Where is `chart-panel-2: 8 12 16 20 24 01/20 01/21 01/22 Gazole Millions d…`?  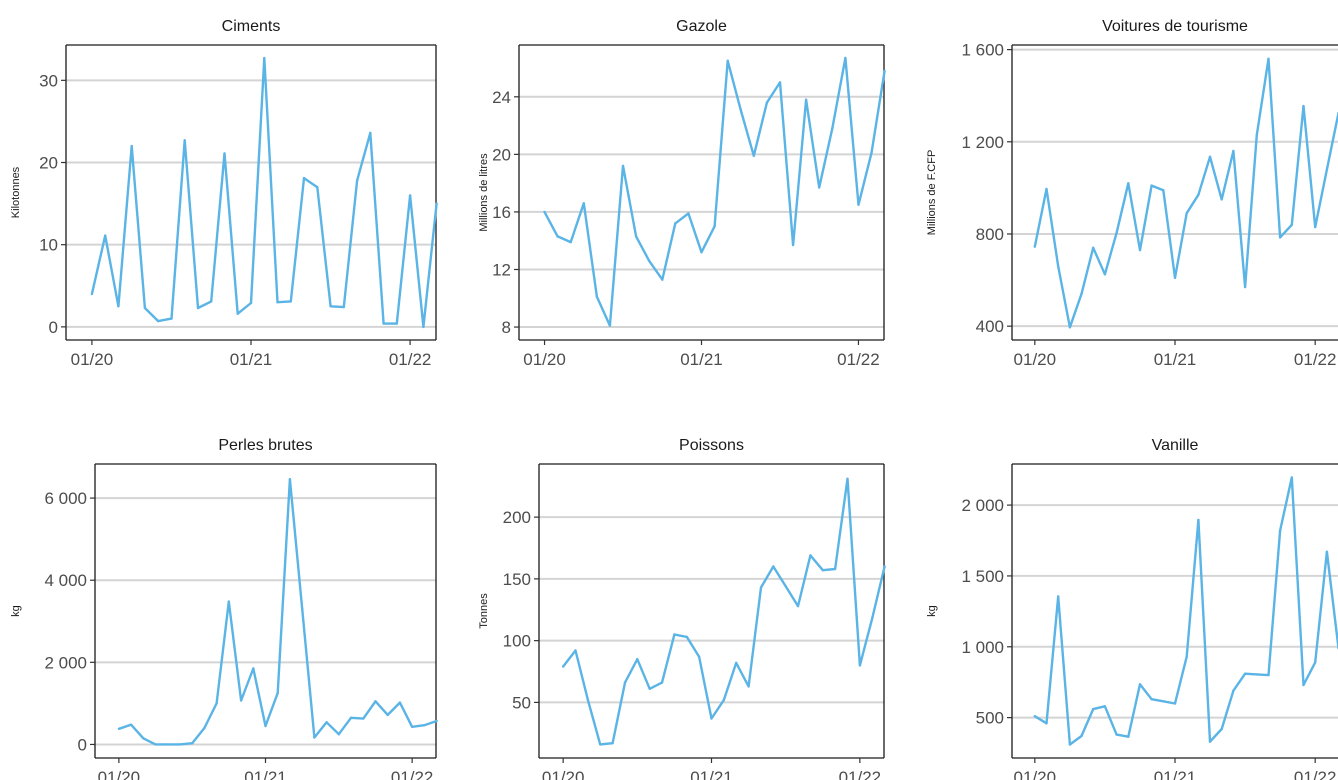 chart-panel-2: 8 12 16 20 24 01/20 01/21 01/22 Gazole Millions d… is located at coordinates (682, 193).